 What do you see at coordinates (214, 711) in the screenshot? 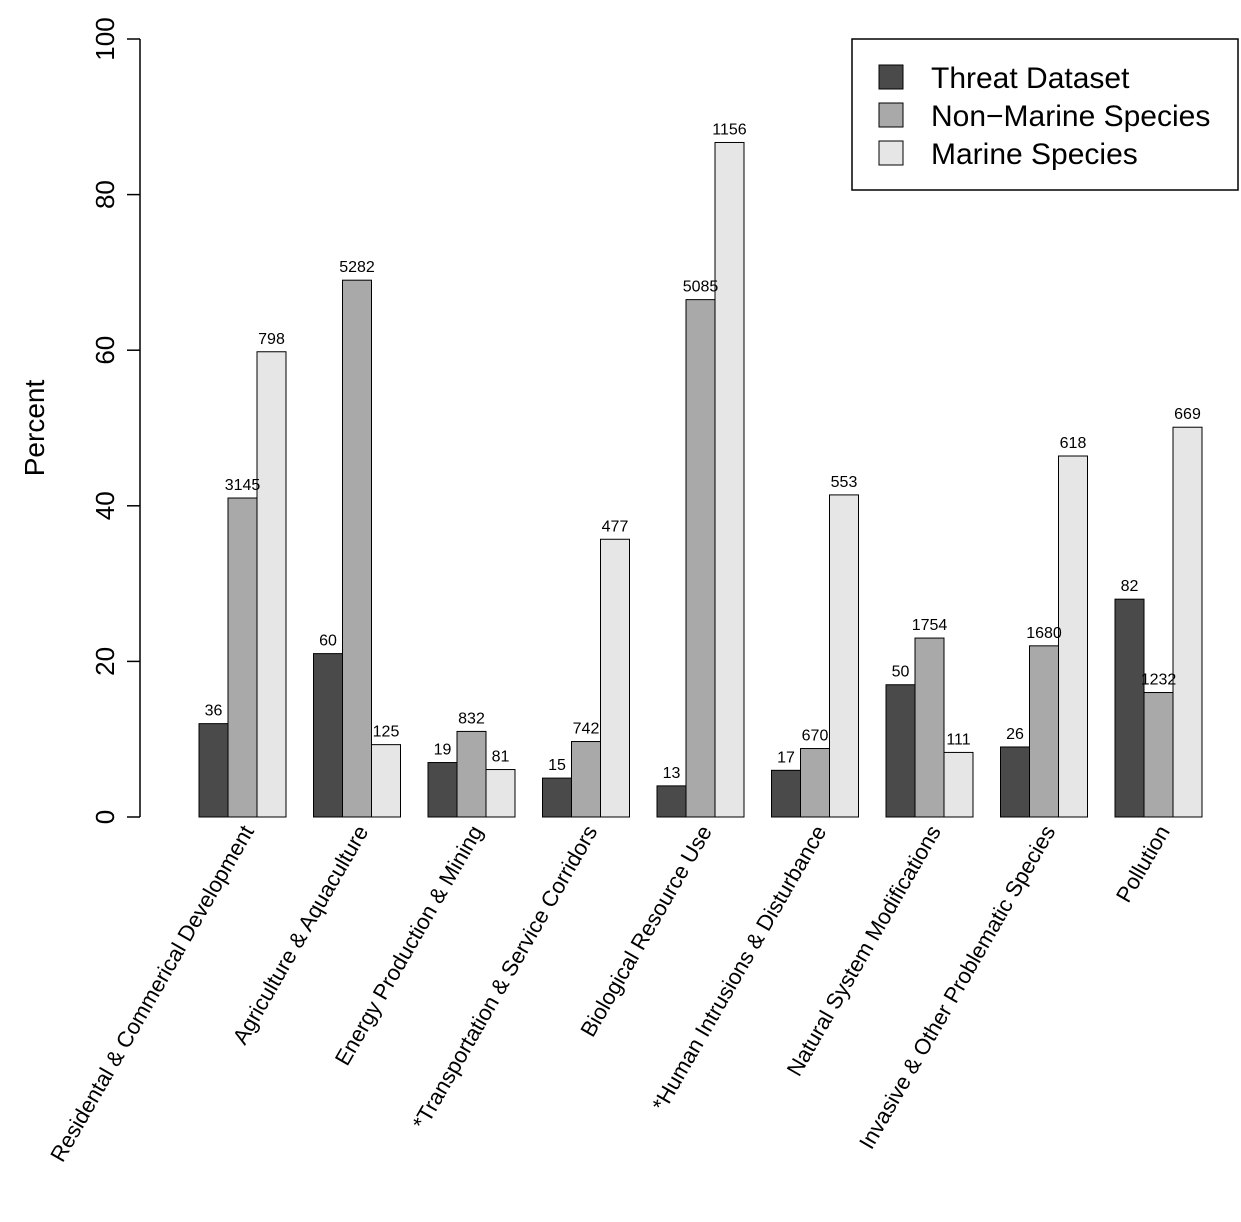
I see `bar-value-label: 36` at bounding box center [214, 711].